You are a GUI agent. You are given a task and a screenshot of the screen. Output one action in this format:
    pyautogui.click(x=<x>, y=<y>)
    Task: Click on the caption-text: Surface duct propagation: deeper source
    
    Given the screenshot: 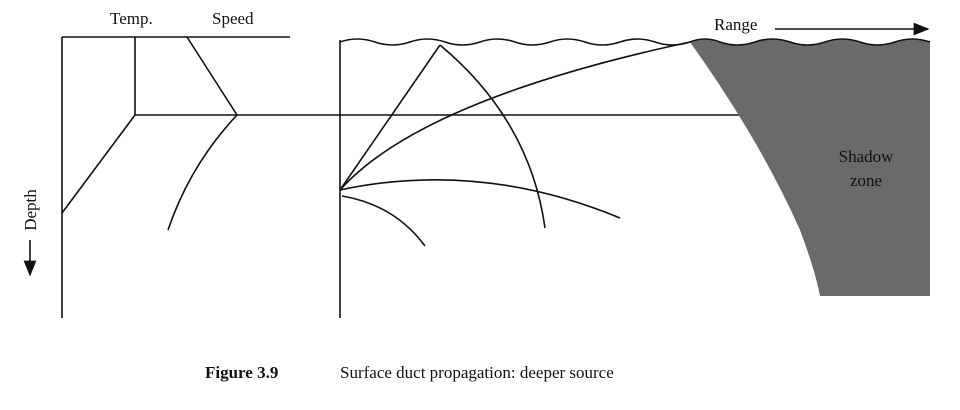 What is the action you would take?
    pyautogui.click(x=477, y=372)
    